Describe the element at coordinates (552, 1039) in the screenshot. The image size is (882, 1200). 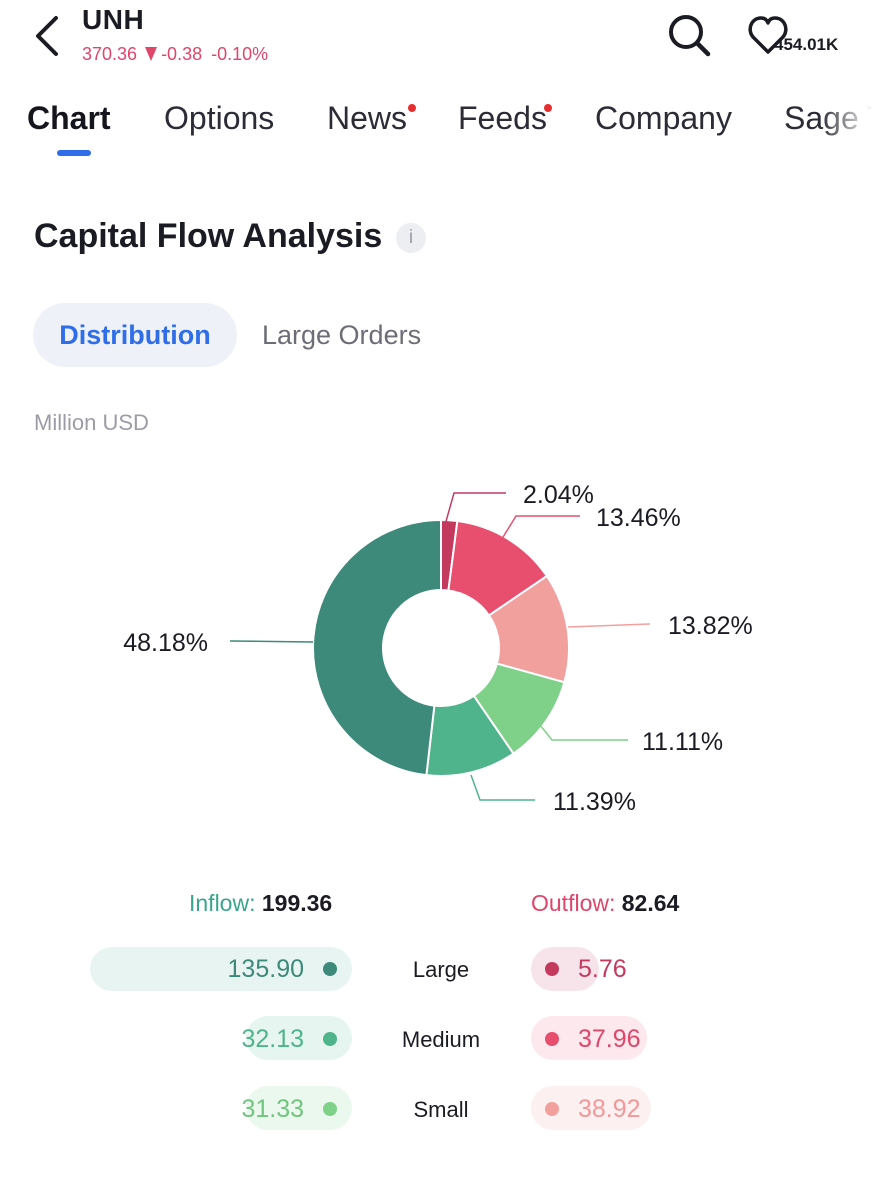
I see `outflow-dot-medium` at that location.